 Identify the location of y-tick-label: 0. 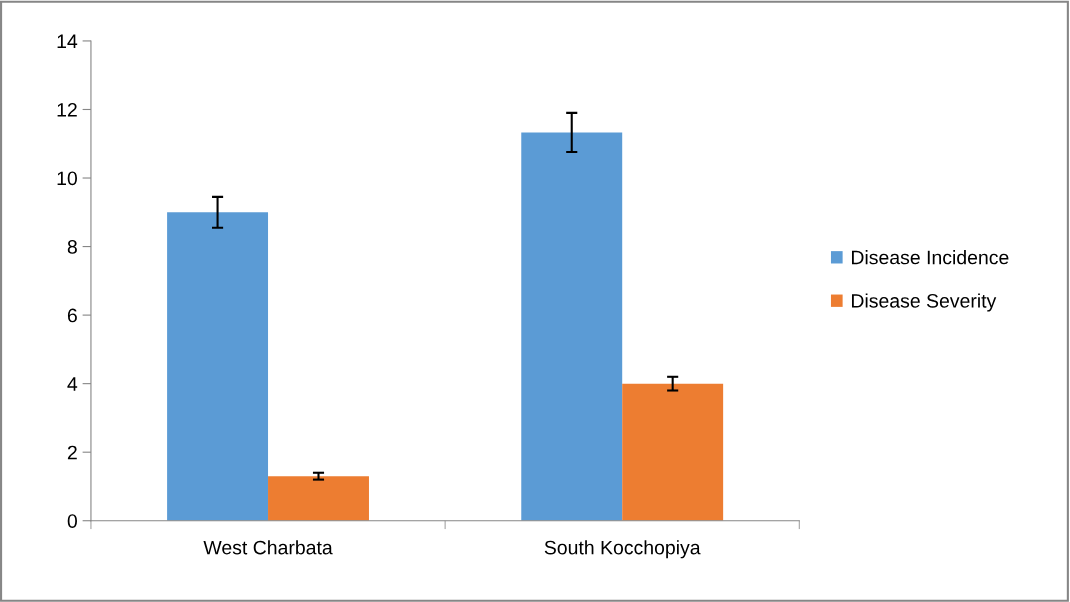
(72, 521).